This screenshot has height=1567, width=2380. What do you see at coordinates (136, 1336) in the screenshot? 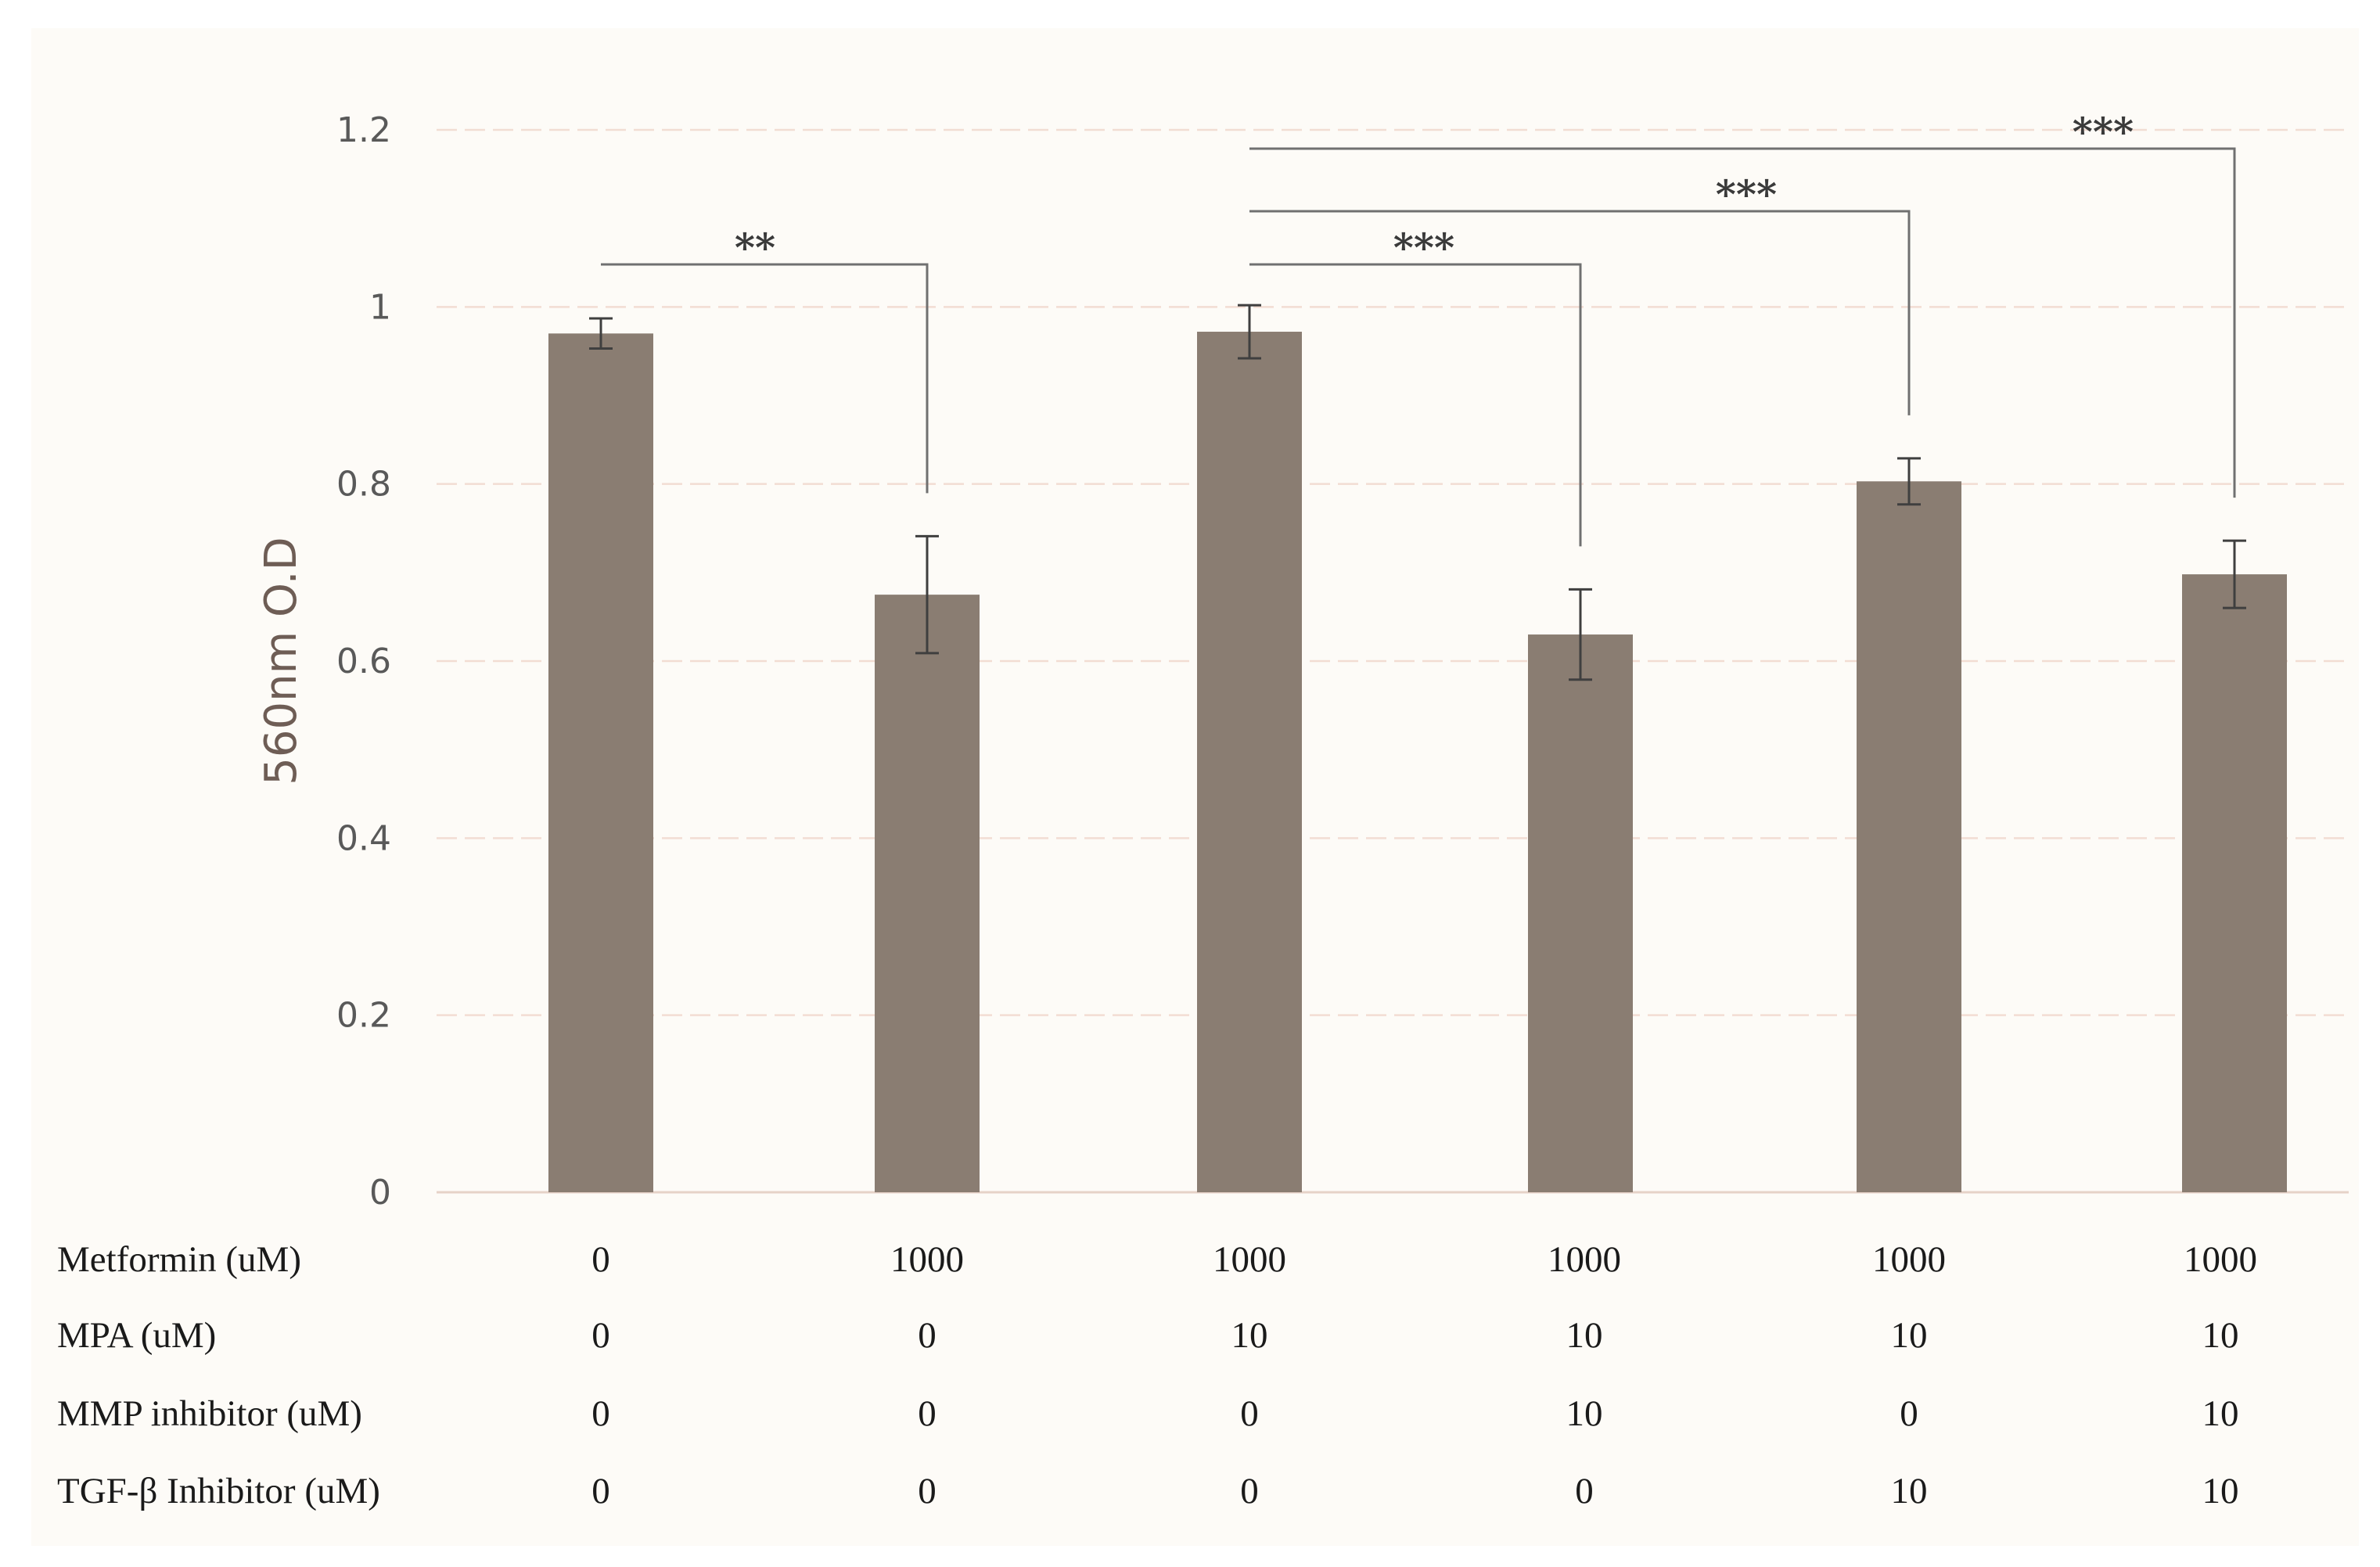
I see `condition-row-label: MPA (uM)` at bounding box center [136, 1336].